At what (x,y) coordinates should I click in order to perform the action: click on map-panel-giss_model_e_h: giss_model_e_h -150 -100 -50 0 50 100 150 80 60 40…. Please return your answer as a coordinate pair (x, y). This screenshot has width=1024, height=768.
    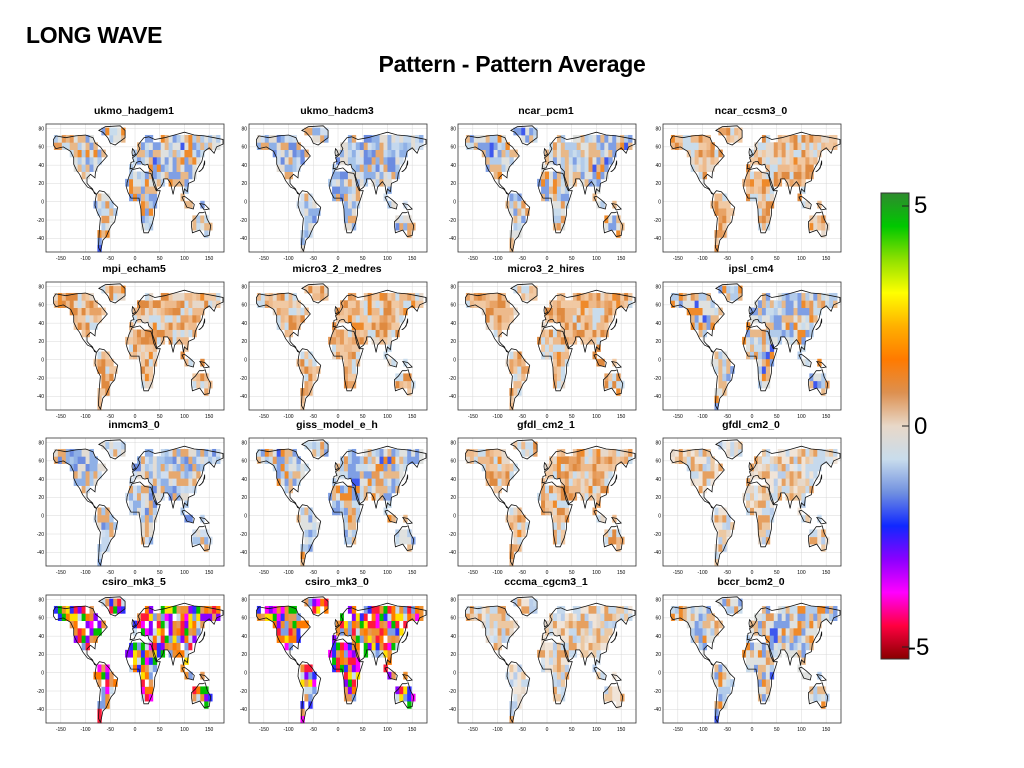
    Looking at the image, I should click on (335, 504).